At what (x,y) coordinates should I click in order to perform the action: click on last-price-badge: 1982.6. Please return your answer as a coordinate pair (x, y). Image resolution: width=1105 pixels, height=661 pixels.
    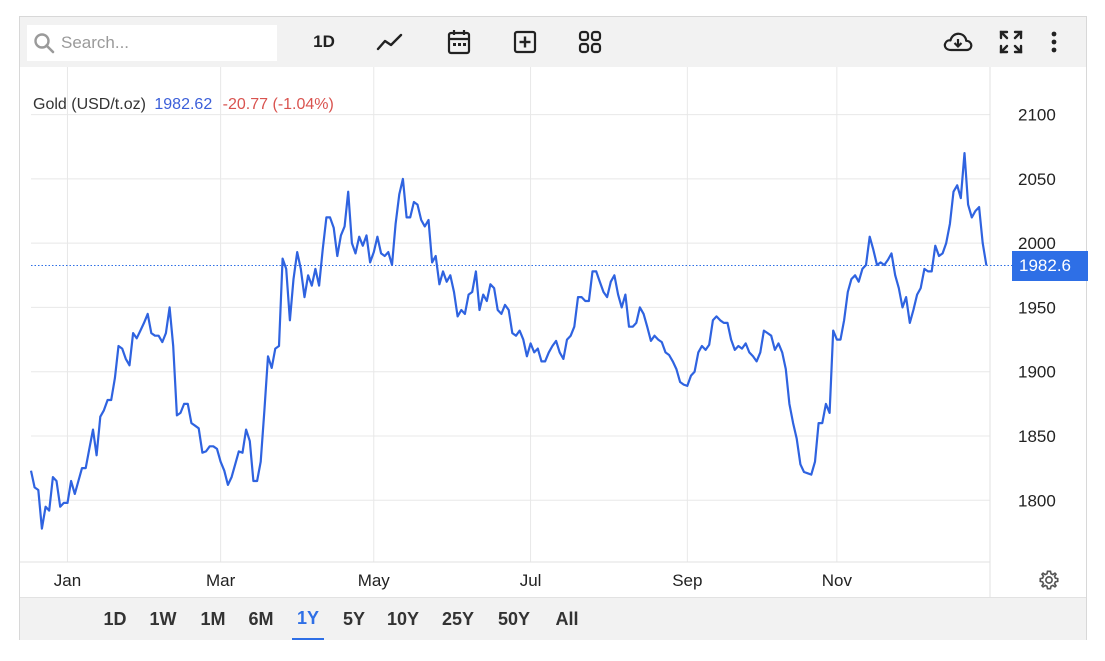
    Looking at the image, I should click on (1050, 266).